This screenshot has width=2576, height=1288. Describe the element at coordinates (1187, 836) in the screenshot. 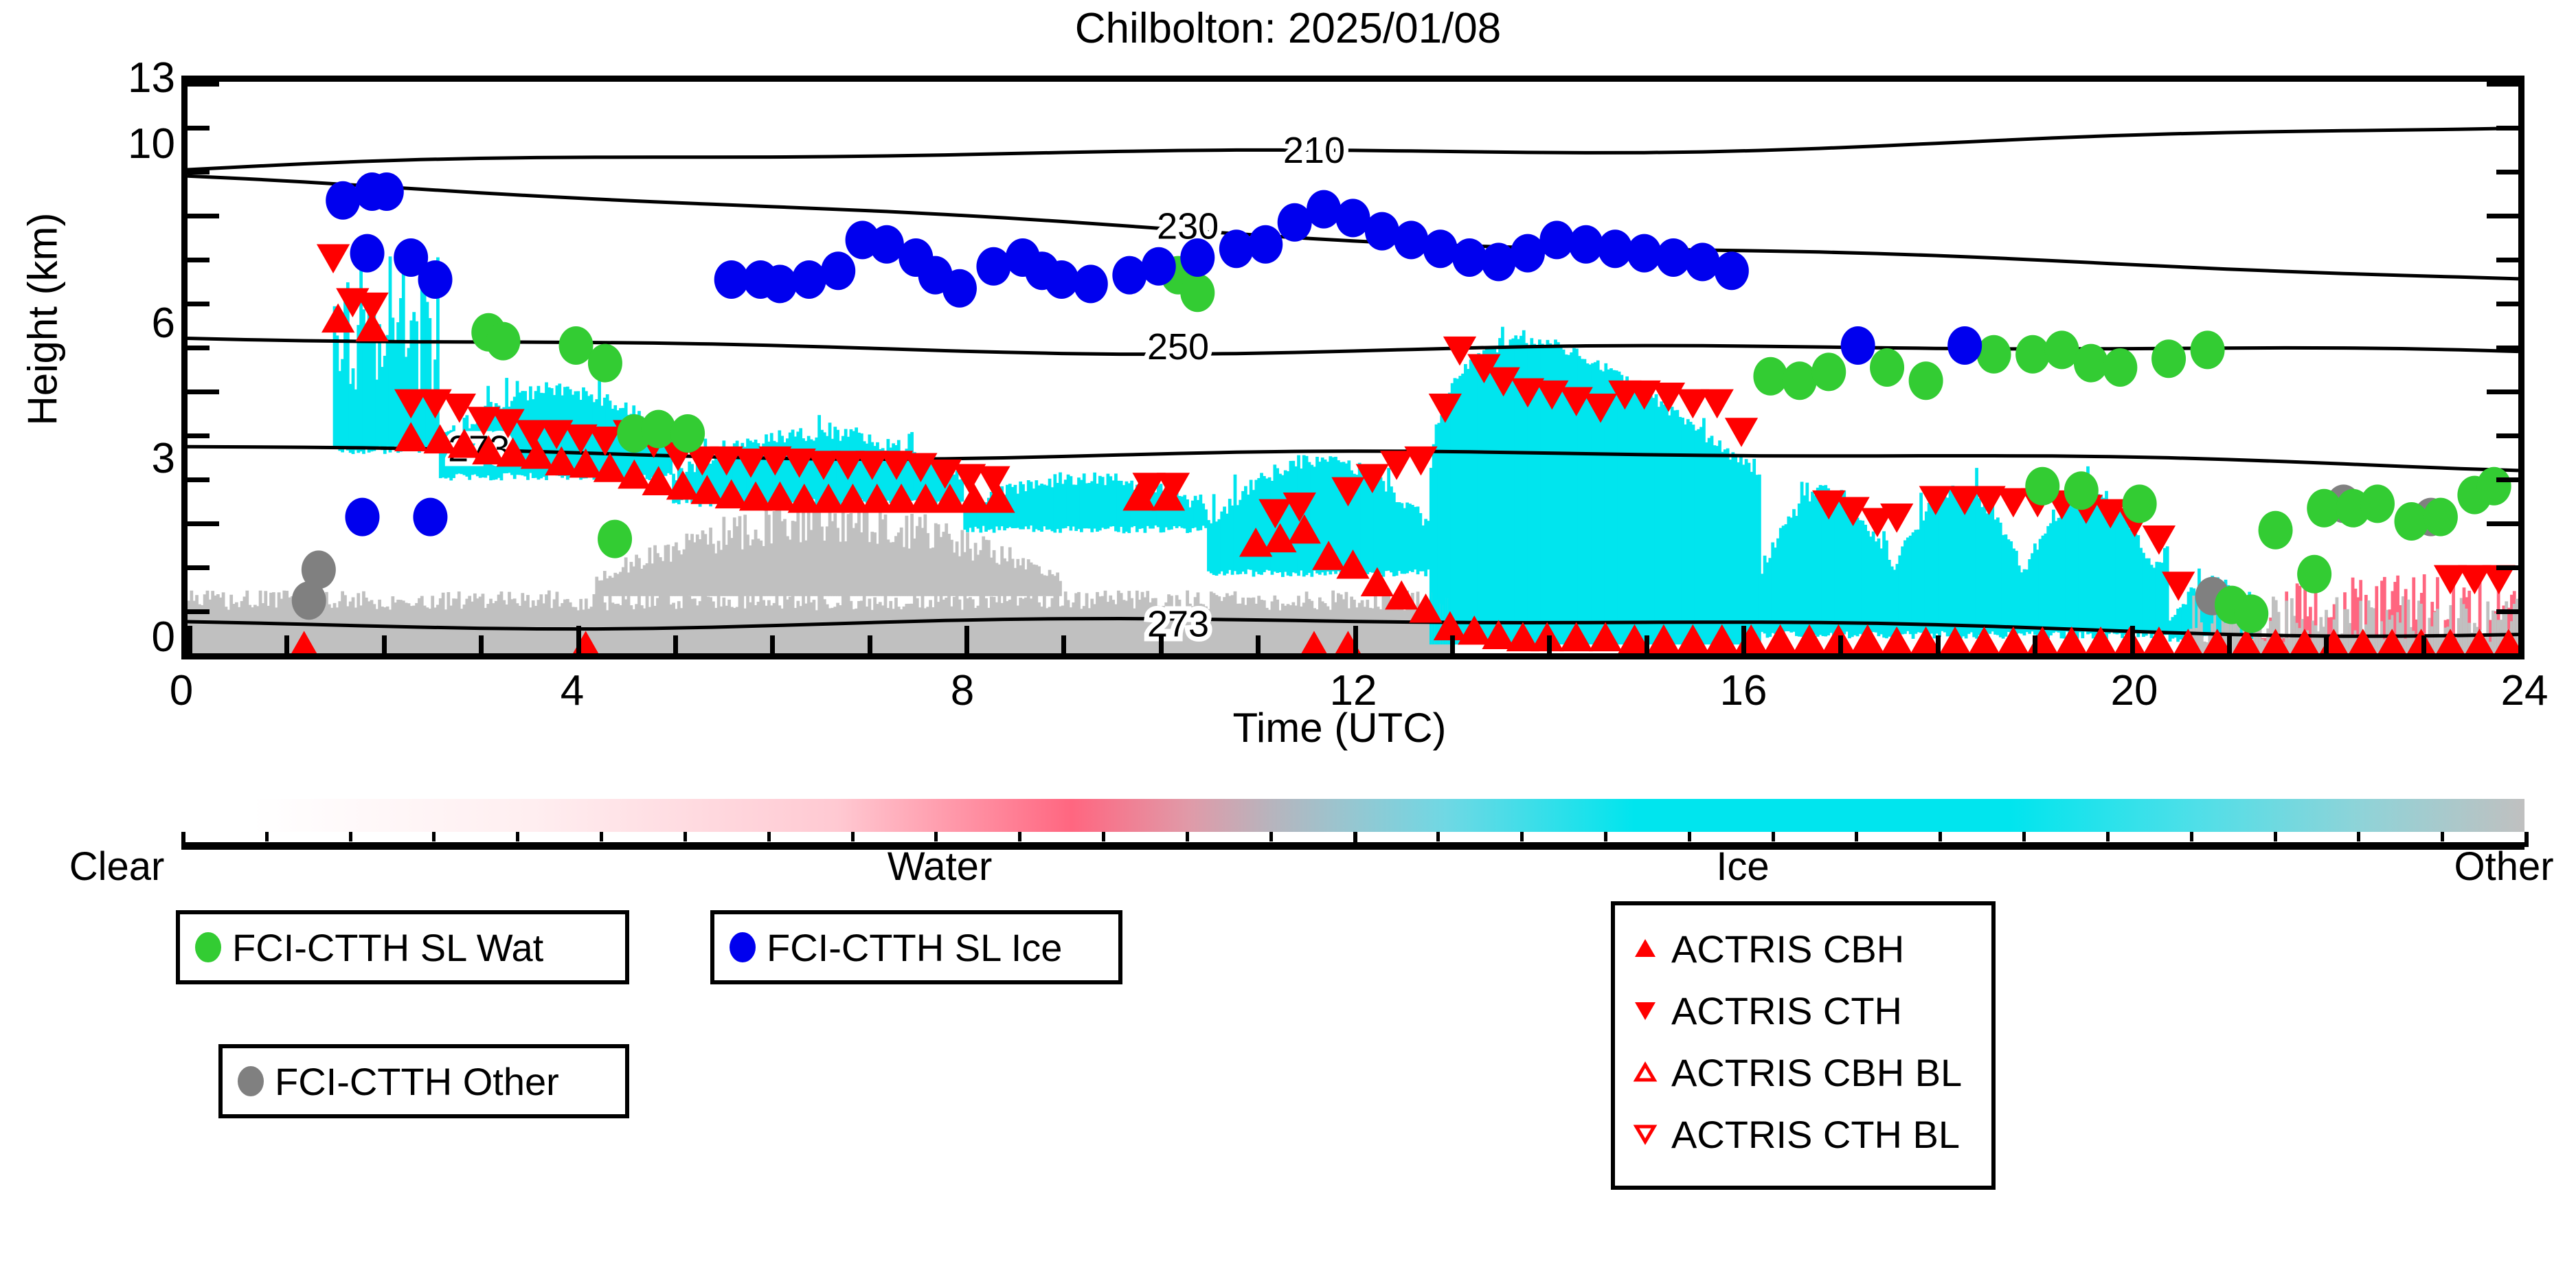

I see `colorbar-tick` at that location.